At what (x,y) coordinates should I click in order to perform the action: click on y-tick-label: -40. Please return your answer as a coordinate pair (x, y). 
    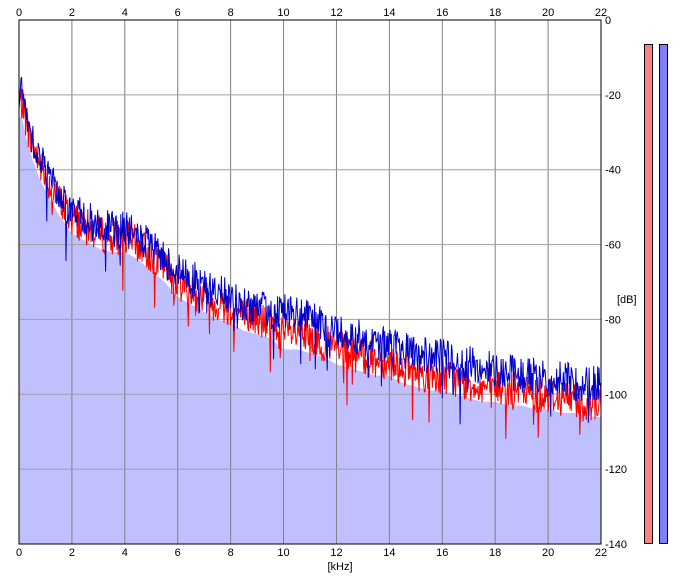
    Looking at the image, I should click on (613, 171).